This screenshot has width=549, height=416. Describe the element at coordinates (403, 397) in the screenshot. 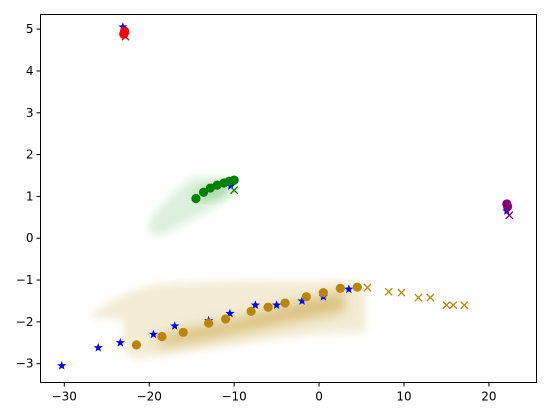

I see `x-tick-label: 10` at that location.